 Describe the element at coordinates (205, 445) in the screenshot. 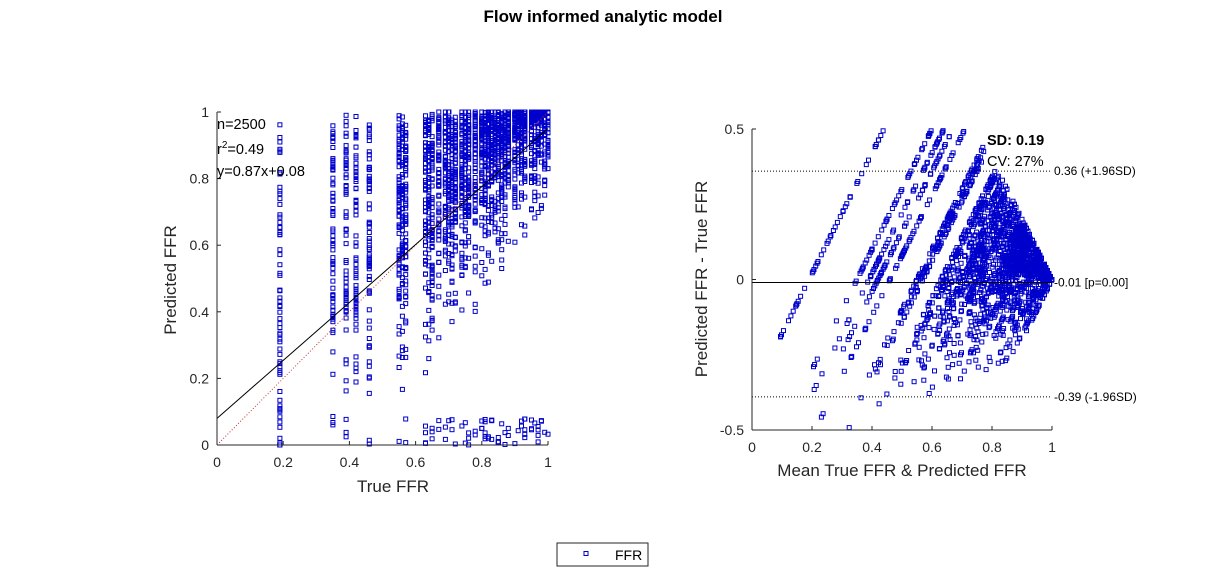

I see `y-tick-label: 0` at that location.